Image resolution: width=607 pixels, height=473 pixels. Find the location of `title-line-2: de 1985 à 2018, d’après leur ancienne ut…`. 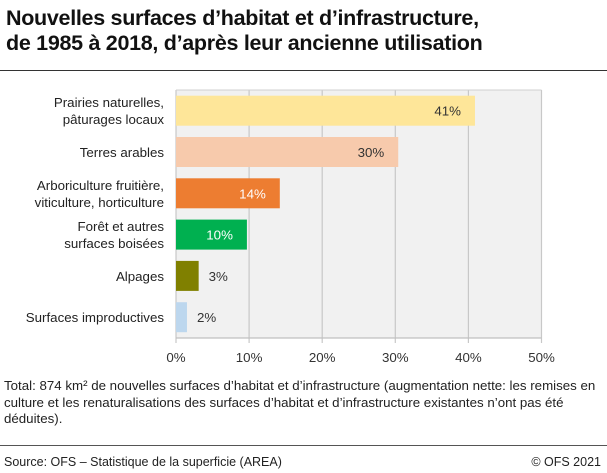

title-line-2: de 1985 à 2018, d’après leur ancienne ut… is located at coordinates (244, 43).